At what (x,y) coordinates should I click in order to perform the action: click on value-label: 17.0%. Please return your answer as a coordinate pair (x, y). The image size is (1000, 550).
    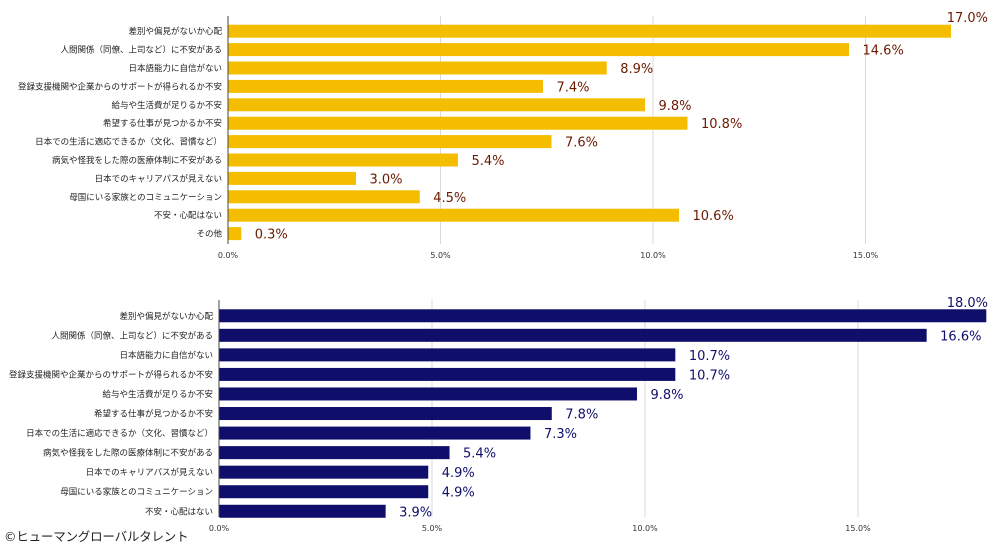
    Looking at the image, I should click on (967, 18).